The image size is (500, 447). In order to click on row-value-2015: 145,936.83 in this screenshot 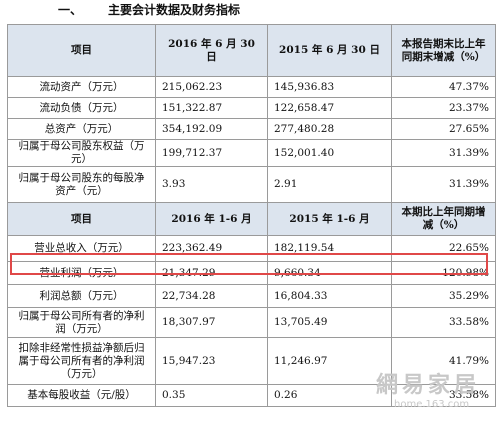, I will do `click(329, 87)`.